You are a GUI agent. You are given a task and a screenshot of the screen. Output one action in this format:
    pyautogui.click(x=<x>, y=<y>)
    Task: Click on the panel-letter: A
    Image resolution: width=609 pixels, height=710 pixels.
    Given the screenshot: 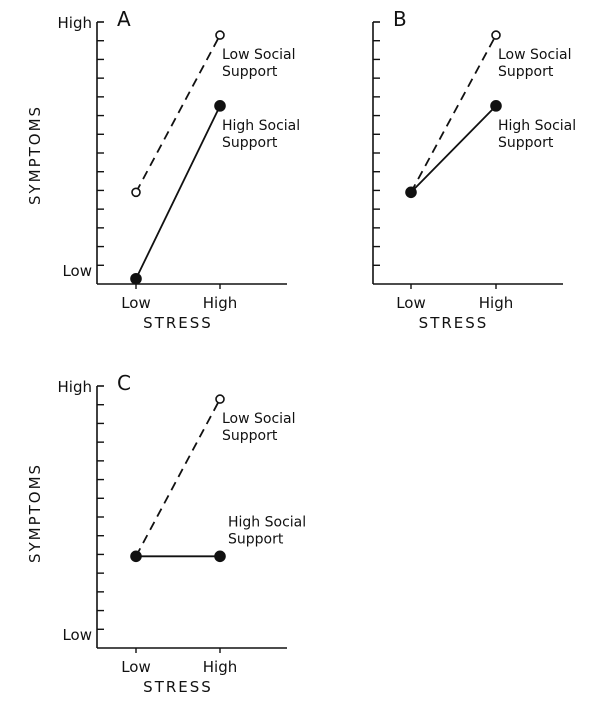 What is the action you would take?
    pyautogui.click(x=124, y=19)
    